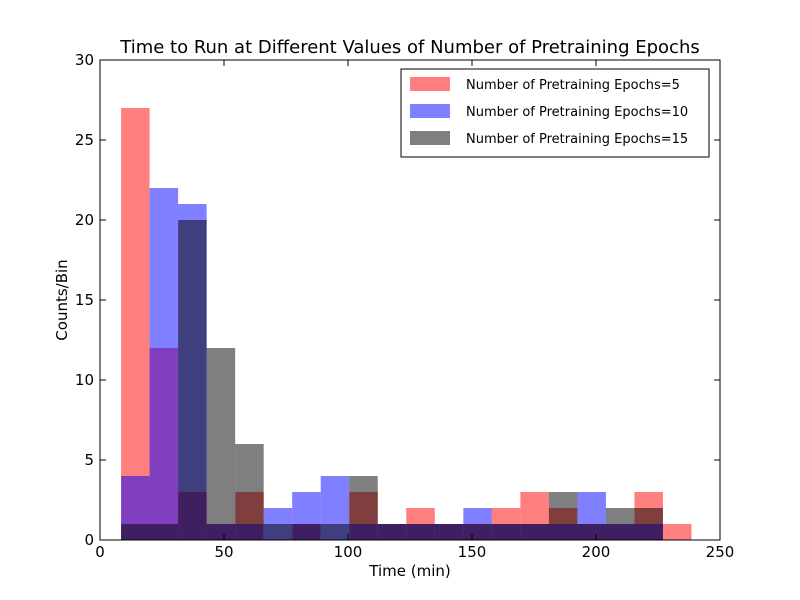 This screenshot has height=600, width=800. Describe the element at coordinates (223, 552) in the screenshot. I see `x-tick-label: 50` at that location.